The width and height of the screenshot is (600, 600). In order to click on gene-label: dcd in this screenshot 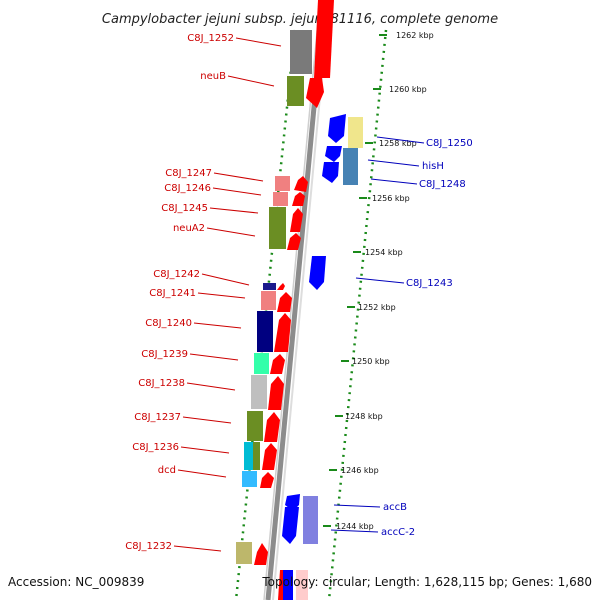, I will do `click(167, 470)`.